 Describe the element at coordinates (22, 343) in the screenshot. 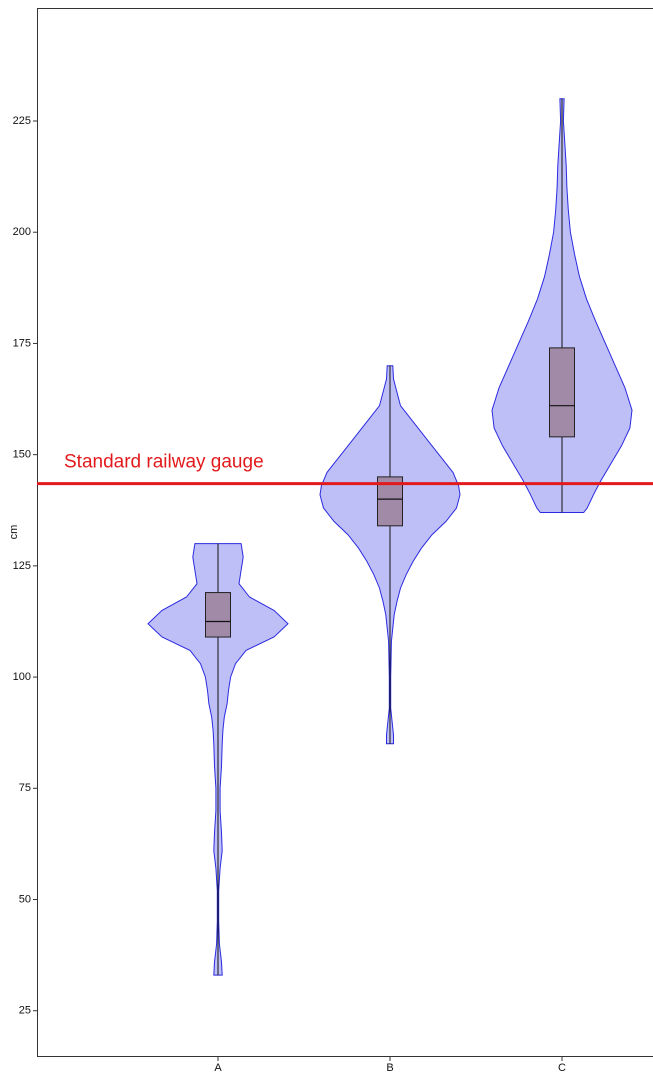

I see `y-tick-label: 175` at that location.